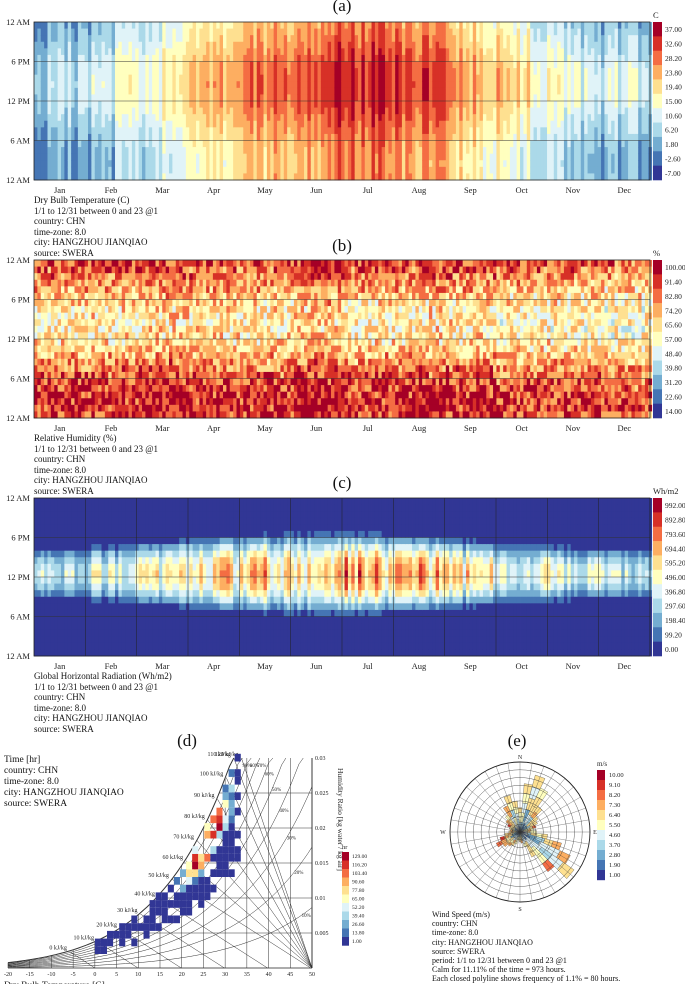 The width and height of the screenshot is (685, 984). What do you see at coordinates (419, 190) in the screenshot?
I see `month-tick-label: Aug` at bounding box center [419, 190].